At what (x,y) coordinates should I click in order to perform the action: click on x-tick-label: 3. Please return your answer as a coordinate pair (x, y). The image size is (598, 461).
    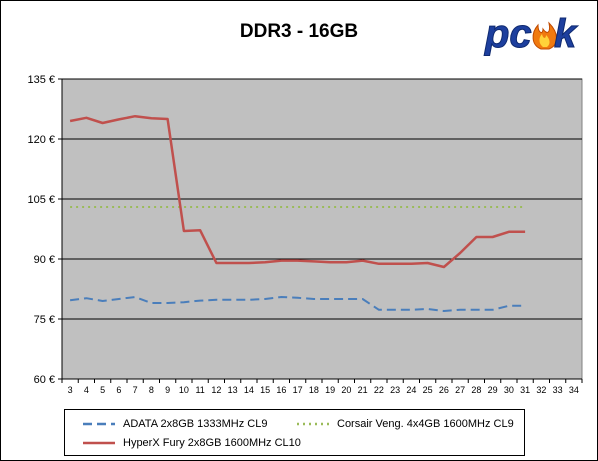
    Looking at the image, I should click on (70, 390).